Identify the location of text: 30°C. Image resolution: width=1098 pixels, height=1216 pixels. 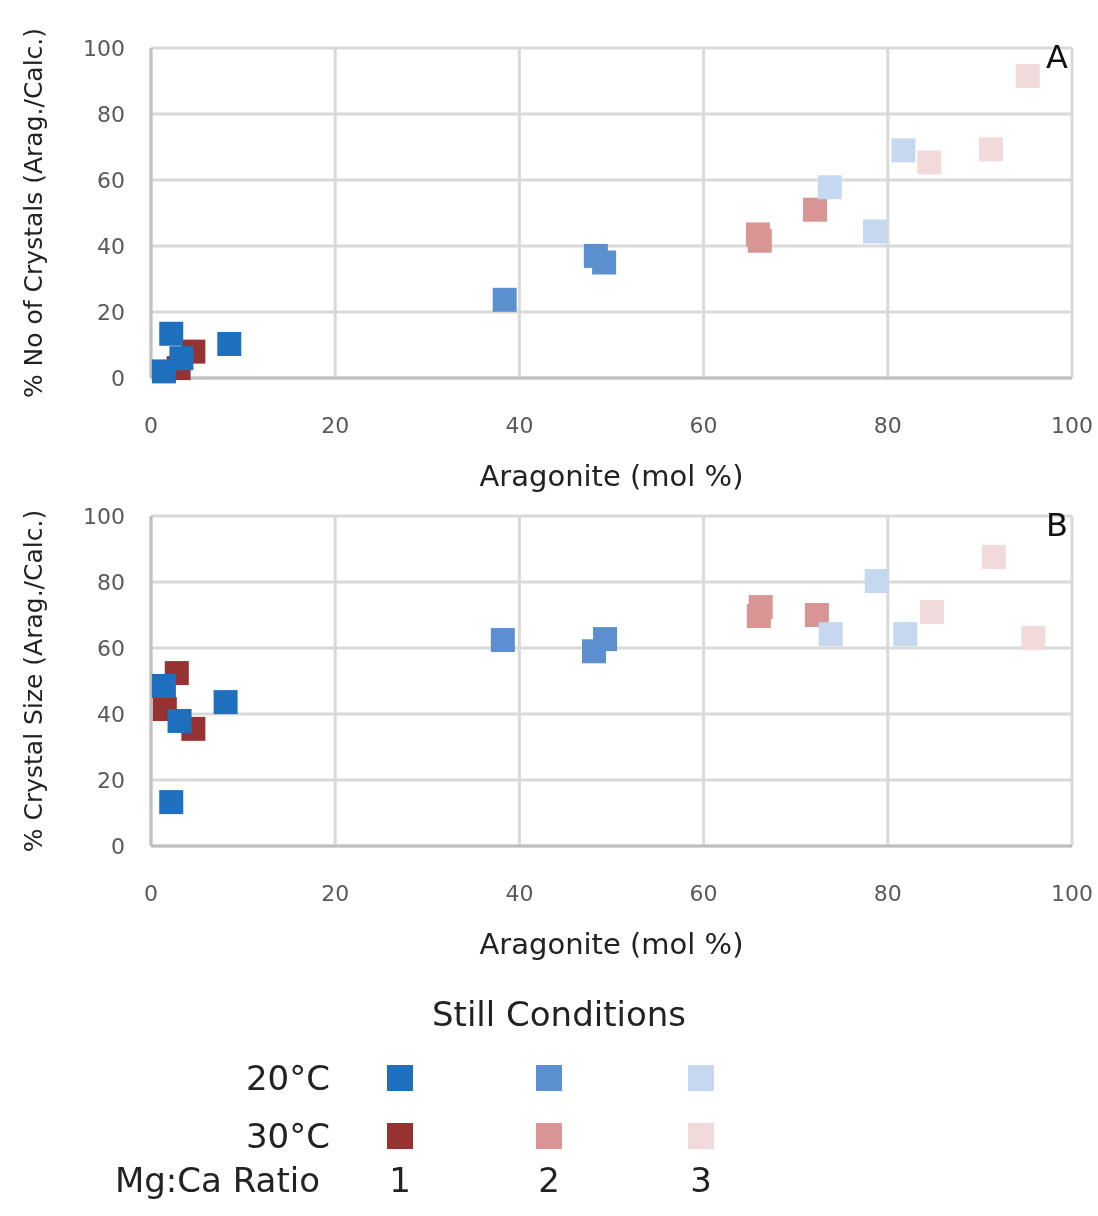
(287, 1136).